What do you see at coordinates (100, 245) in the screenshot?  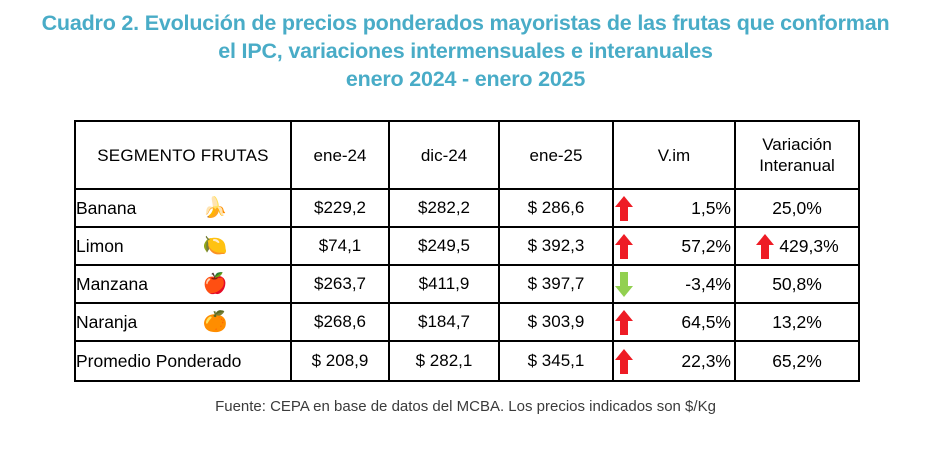 I see `segment-name: Limon` at bounding box center [100, 245].